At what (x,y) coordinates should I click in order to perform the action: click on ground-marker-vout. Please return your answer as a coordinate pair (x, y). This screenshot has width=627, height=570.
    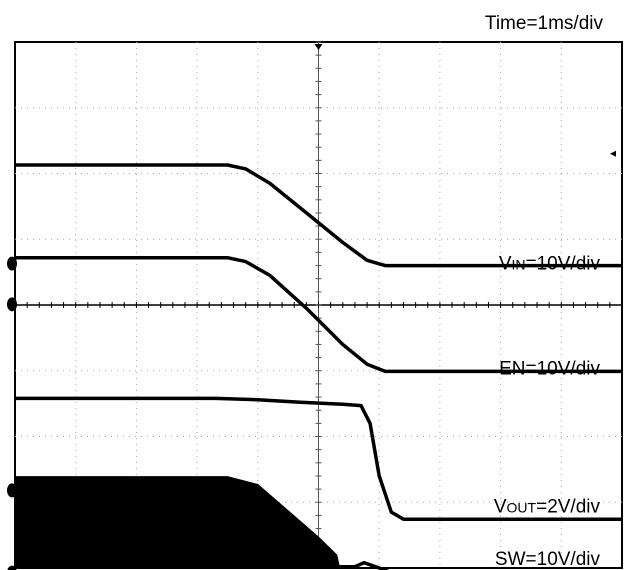
    Looking at the image, I should click on (12, 490).